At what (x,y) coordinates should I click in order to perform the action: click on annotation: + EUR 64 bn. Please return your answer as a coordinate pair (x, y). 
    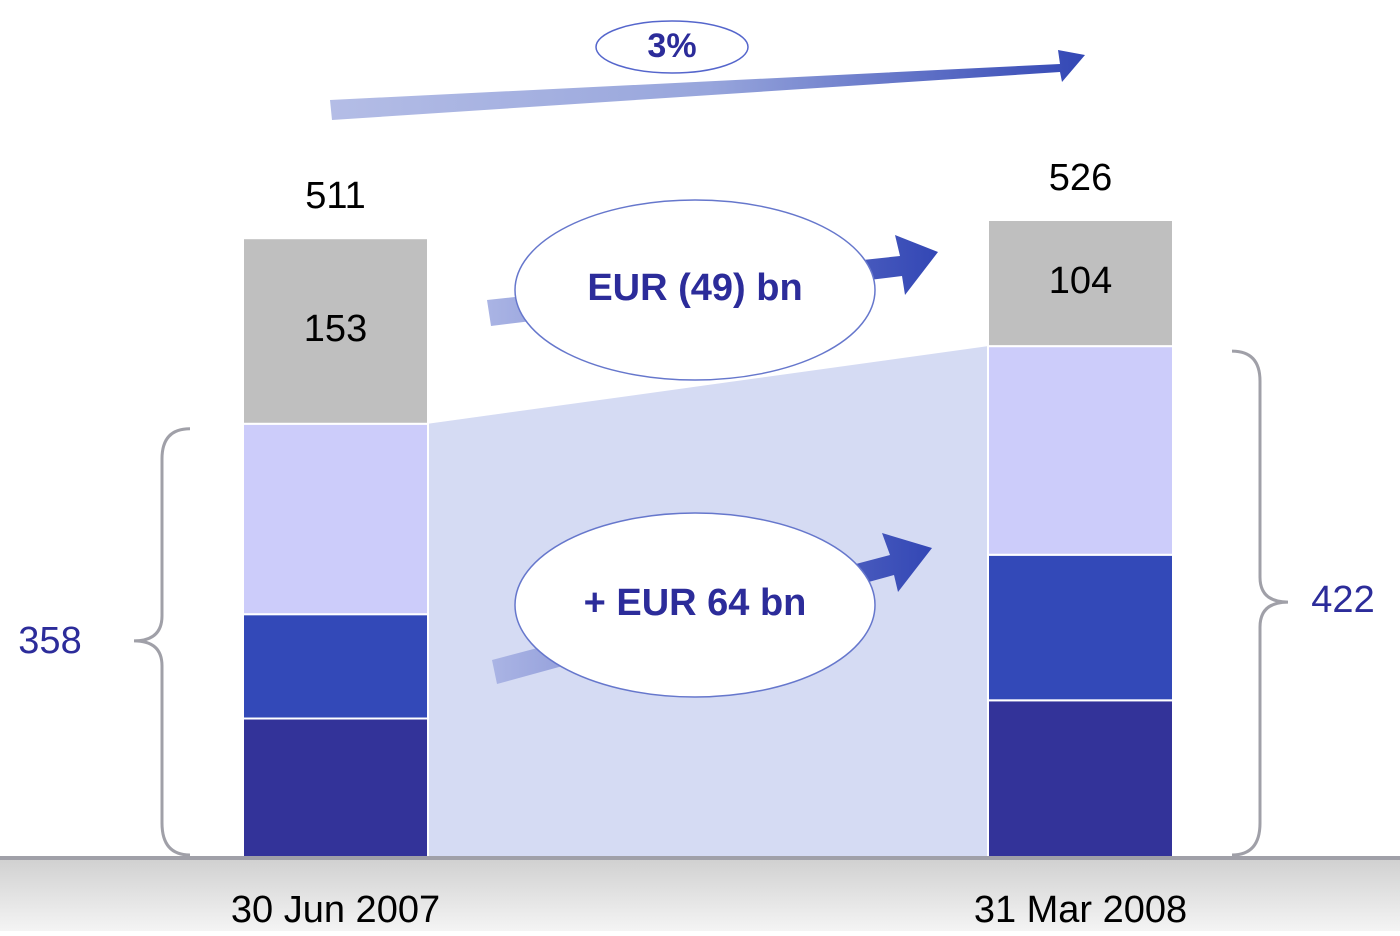
    Looking at the image, I should click on (695, 603).